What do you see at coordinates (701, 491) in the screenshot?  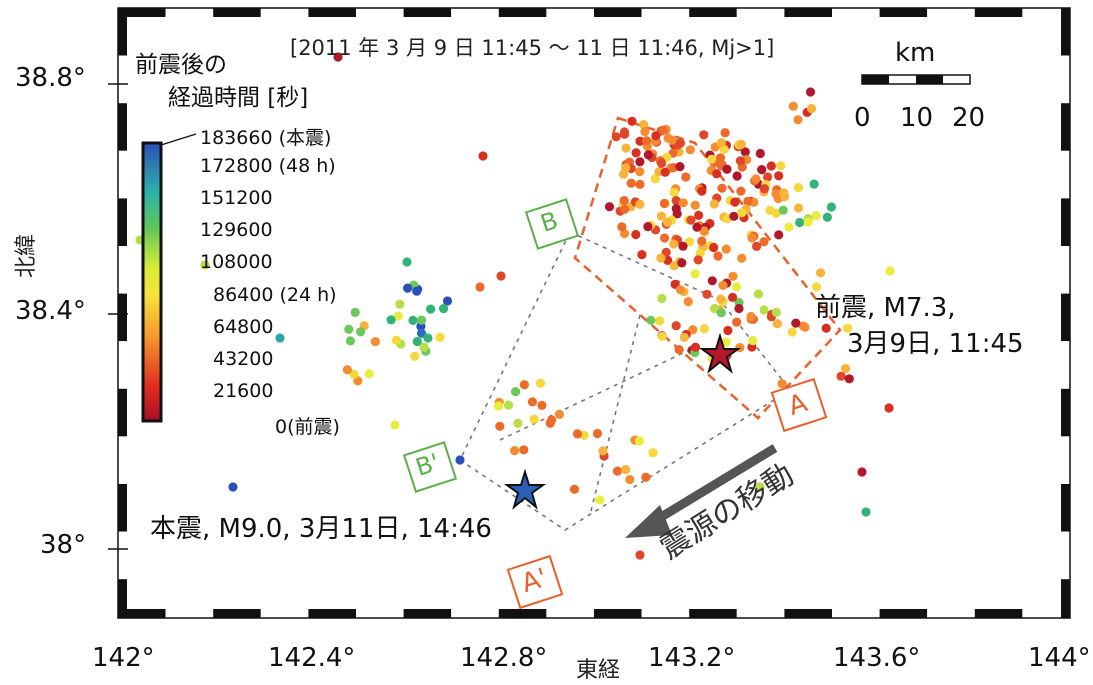 I see `migration-arrow` at bounding box center [701, 491].